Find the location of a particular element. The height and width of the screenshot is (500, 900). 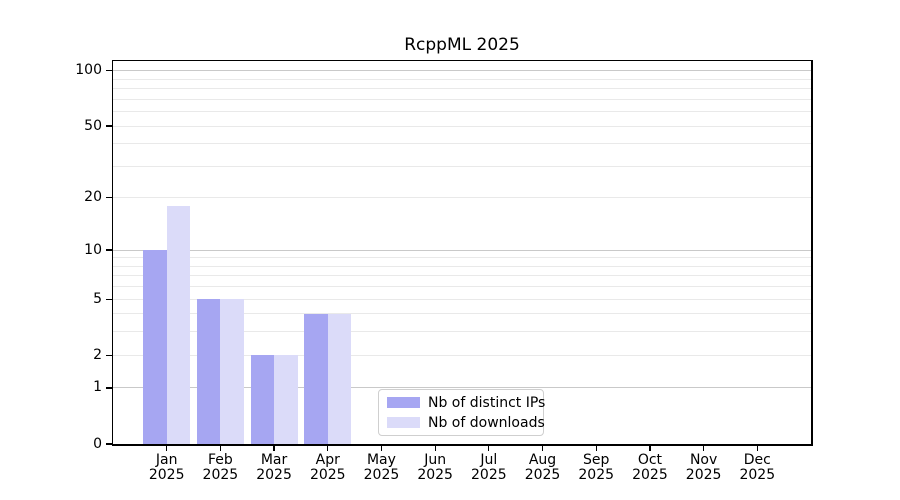

y-tick-label: 2 is located at coordinates (97, 354).